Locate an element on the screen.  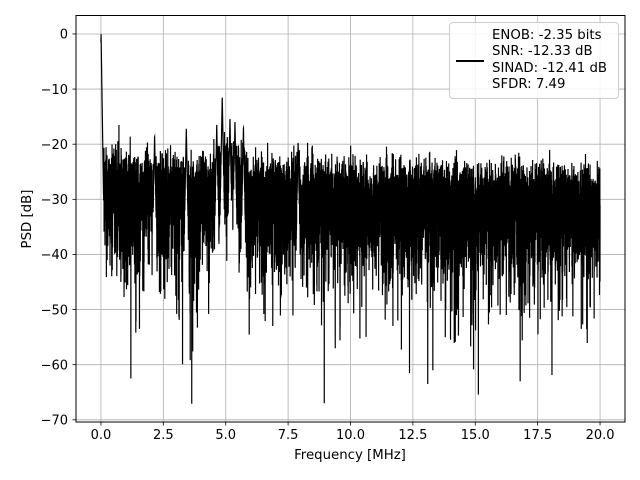
legend-entry-sinad: SINAD: -12.41 dB is located at coordinates (550, 68).